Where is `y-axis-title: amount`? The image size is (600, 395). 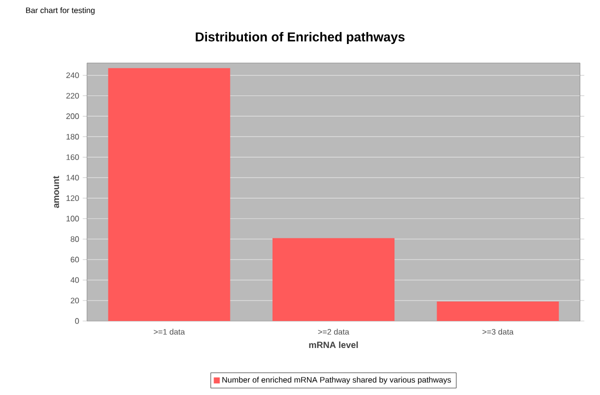 y-axis-title: amount is located at coordinates (56, 192).